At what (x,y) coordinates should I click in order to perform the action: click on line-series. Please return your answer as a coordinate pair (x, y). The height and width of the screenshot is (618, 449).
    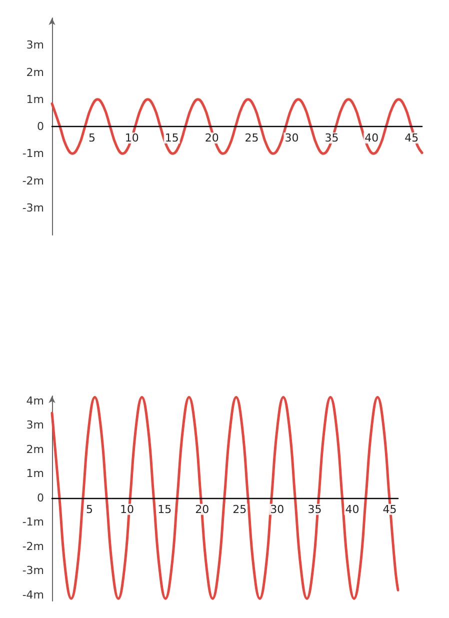
    Looking at the image, I should click on (237, 126).